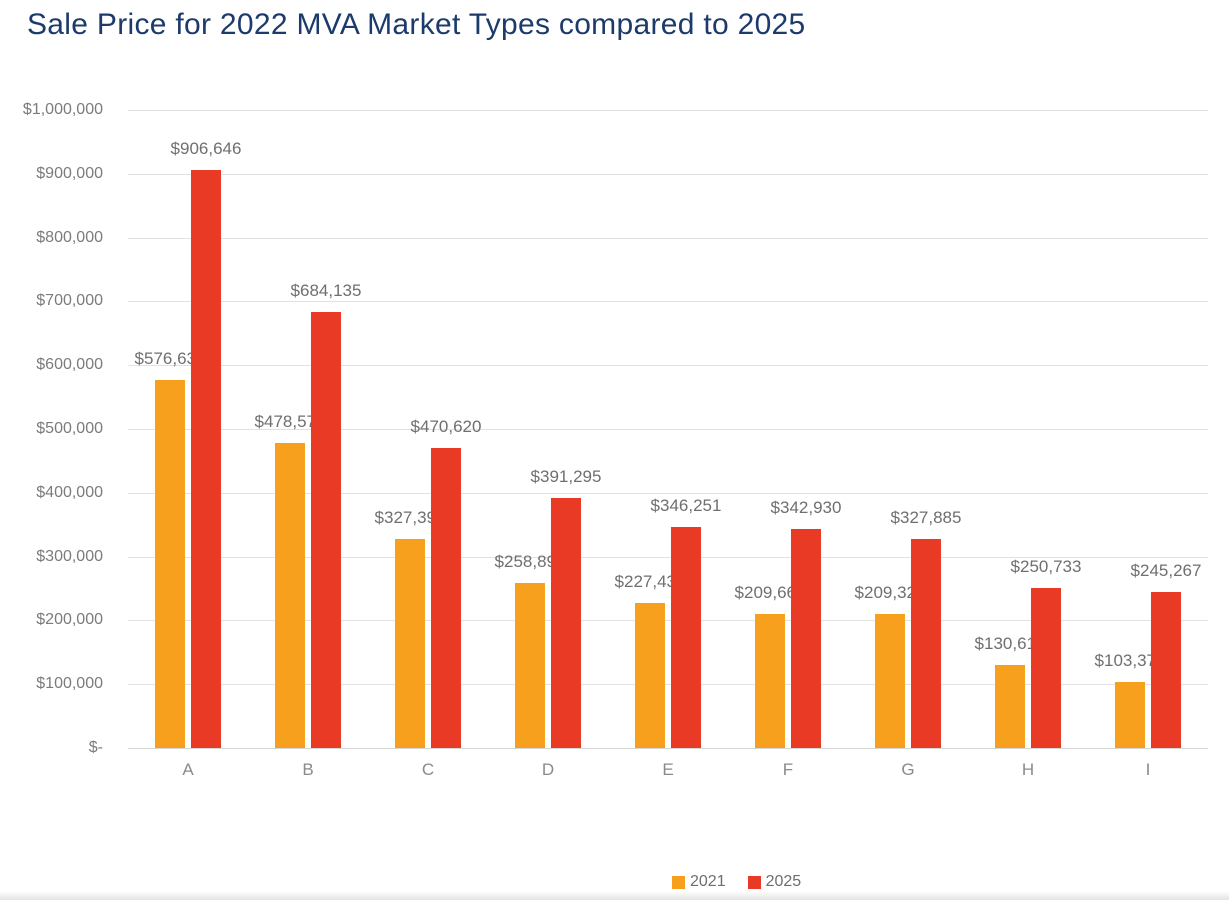 This screenshot has height=900, width=1229. Describe the element at coordinates (410, 643) in the screenshot. I see `bar-2021-C` at that location.